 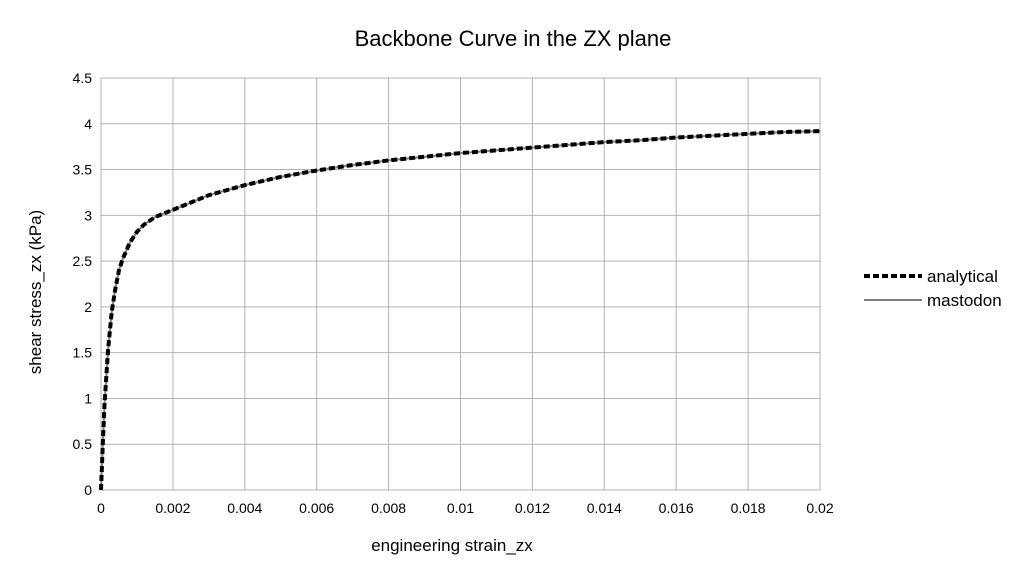 What do you see at coordinates (676, 508) in the screenshot?
I see `x-tick-label: 0.016` at bounding box center [676, 508].